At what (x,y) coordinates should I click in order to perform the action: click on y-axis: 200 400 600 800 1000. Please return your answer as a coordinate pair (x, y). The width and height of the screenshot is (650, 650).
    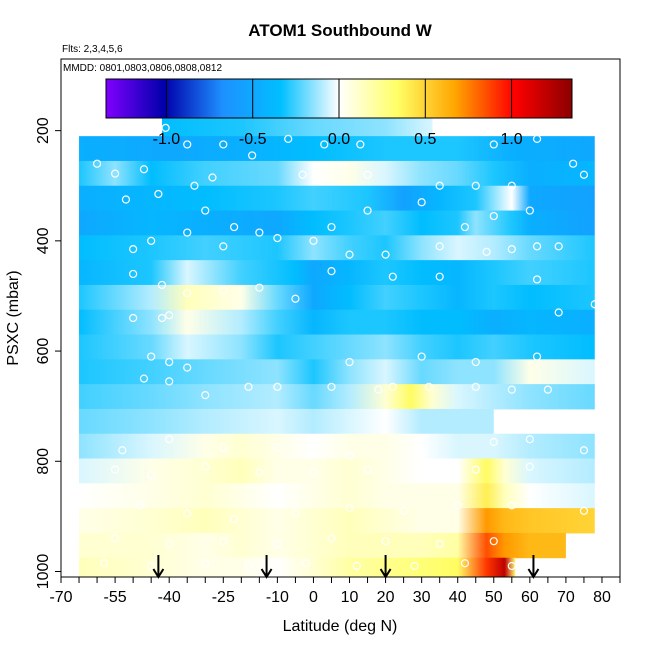
    Looking at the image, I should click on (48, 353).